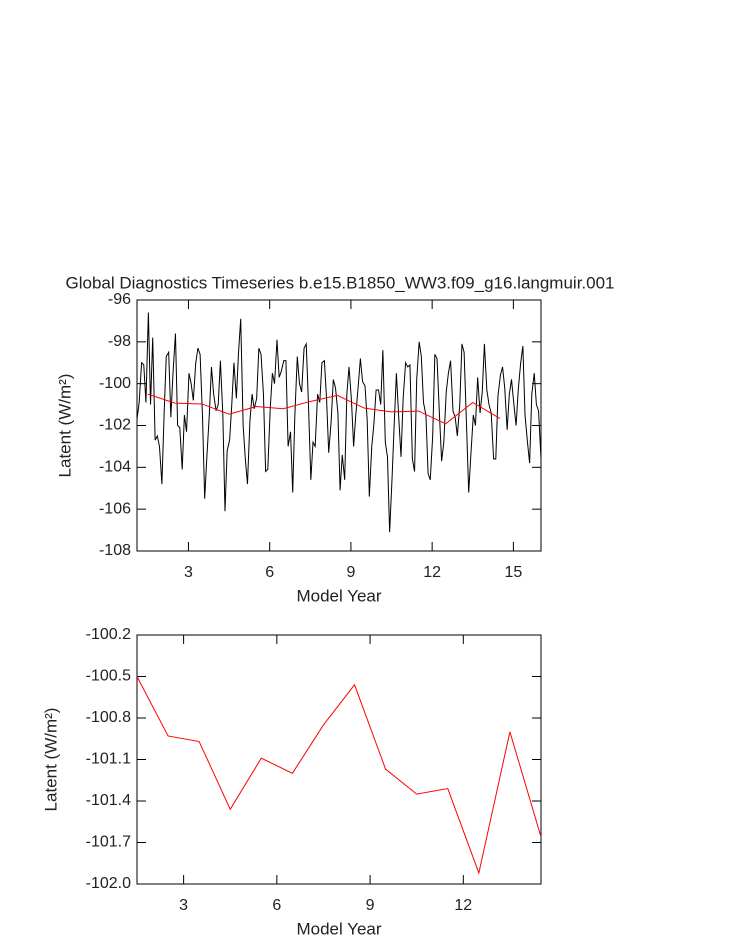  Describe the element at coordinates (108, 676) in the screenshot. I see `y-tick-label: -100.5` at that location.